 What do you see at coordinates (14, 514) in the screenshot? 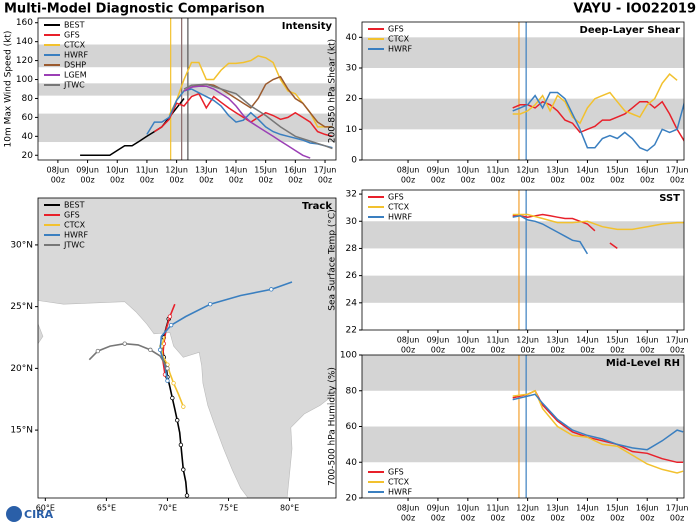
I see `logo-circle` at bounding box center [14, 514].